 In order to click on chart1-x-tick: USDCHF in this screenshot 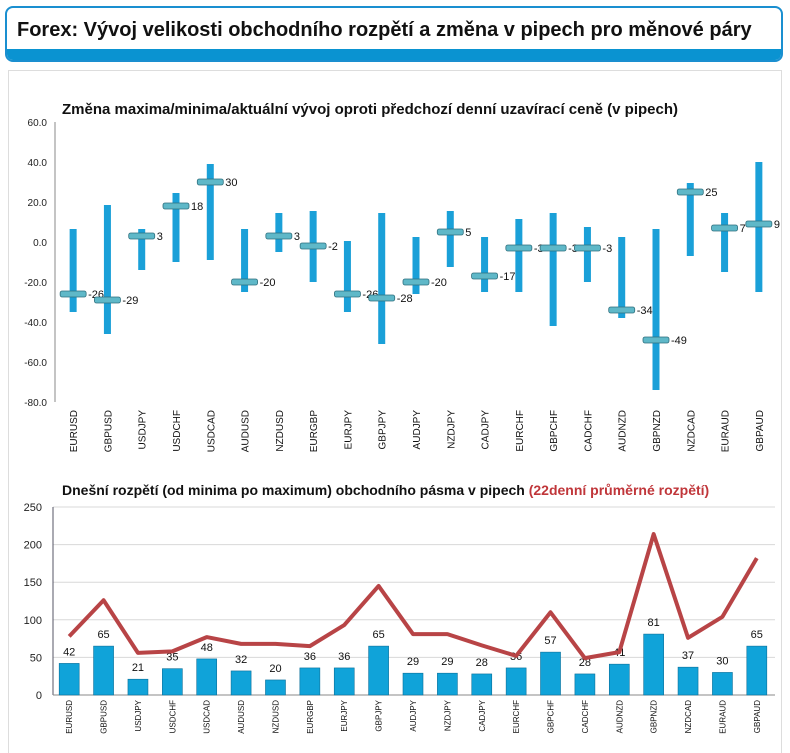, I will do `click(177, 431)`.